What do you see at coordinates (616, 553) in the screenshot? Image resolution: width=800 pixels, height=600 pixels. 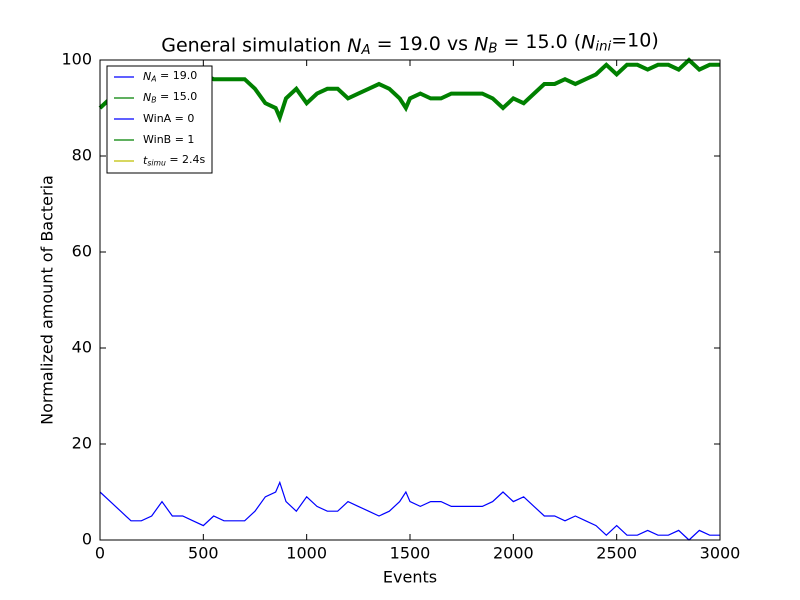 I see `x-tick-label: 2500` at bounding box center [616, 553].